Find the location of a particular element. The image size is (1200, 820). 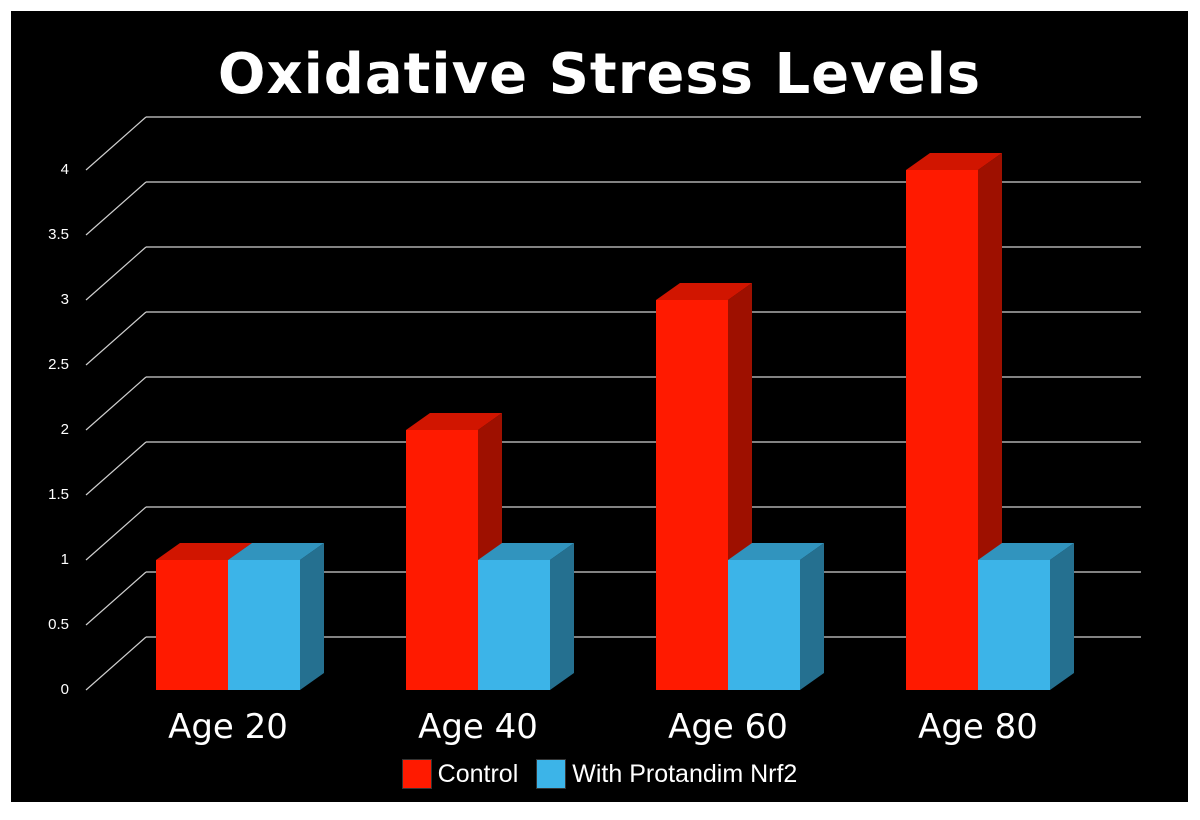

x-tick-label: Age 80 is located at coordinates (978, 727).